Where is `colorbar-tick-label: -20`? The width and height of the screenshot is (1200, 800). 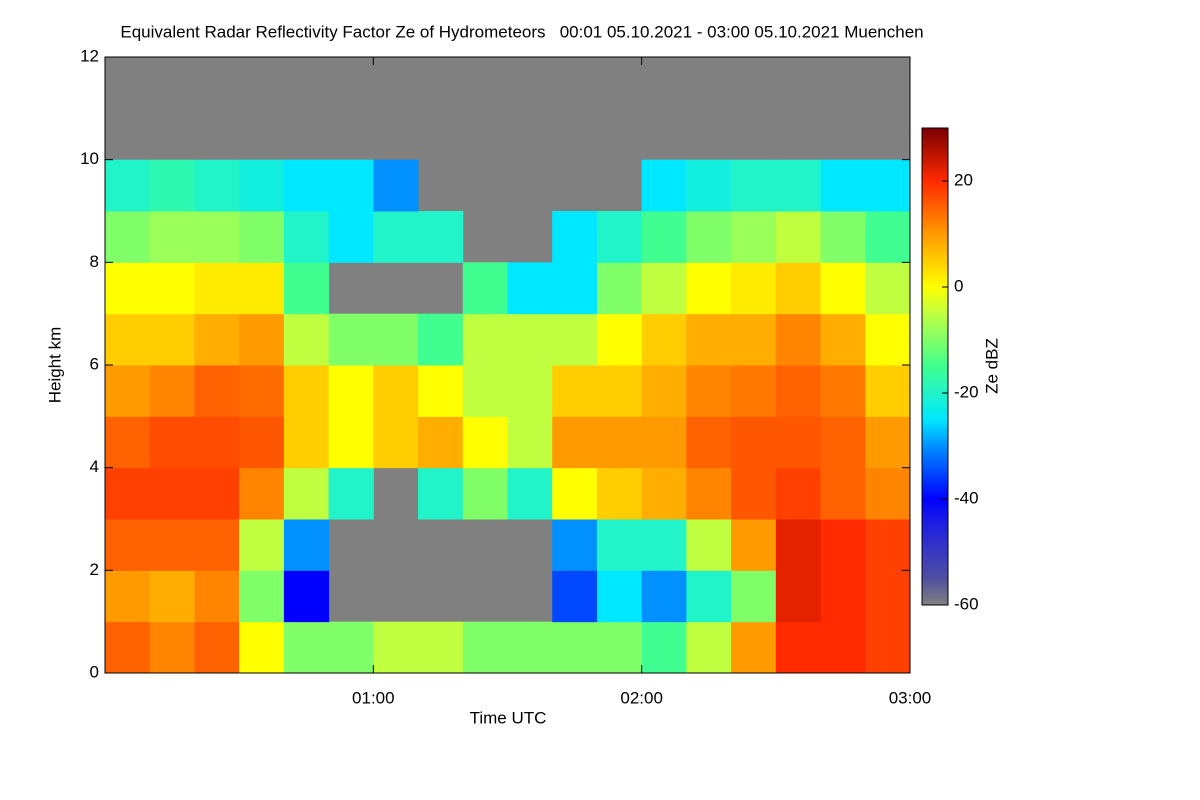
colorbar-tick-label: -20 is located at coordinates (966, 391).